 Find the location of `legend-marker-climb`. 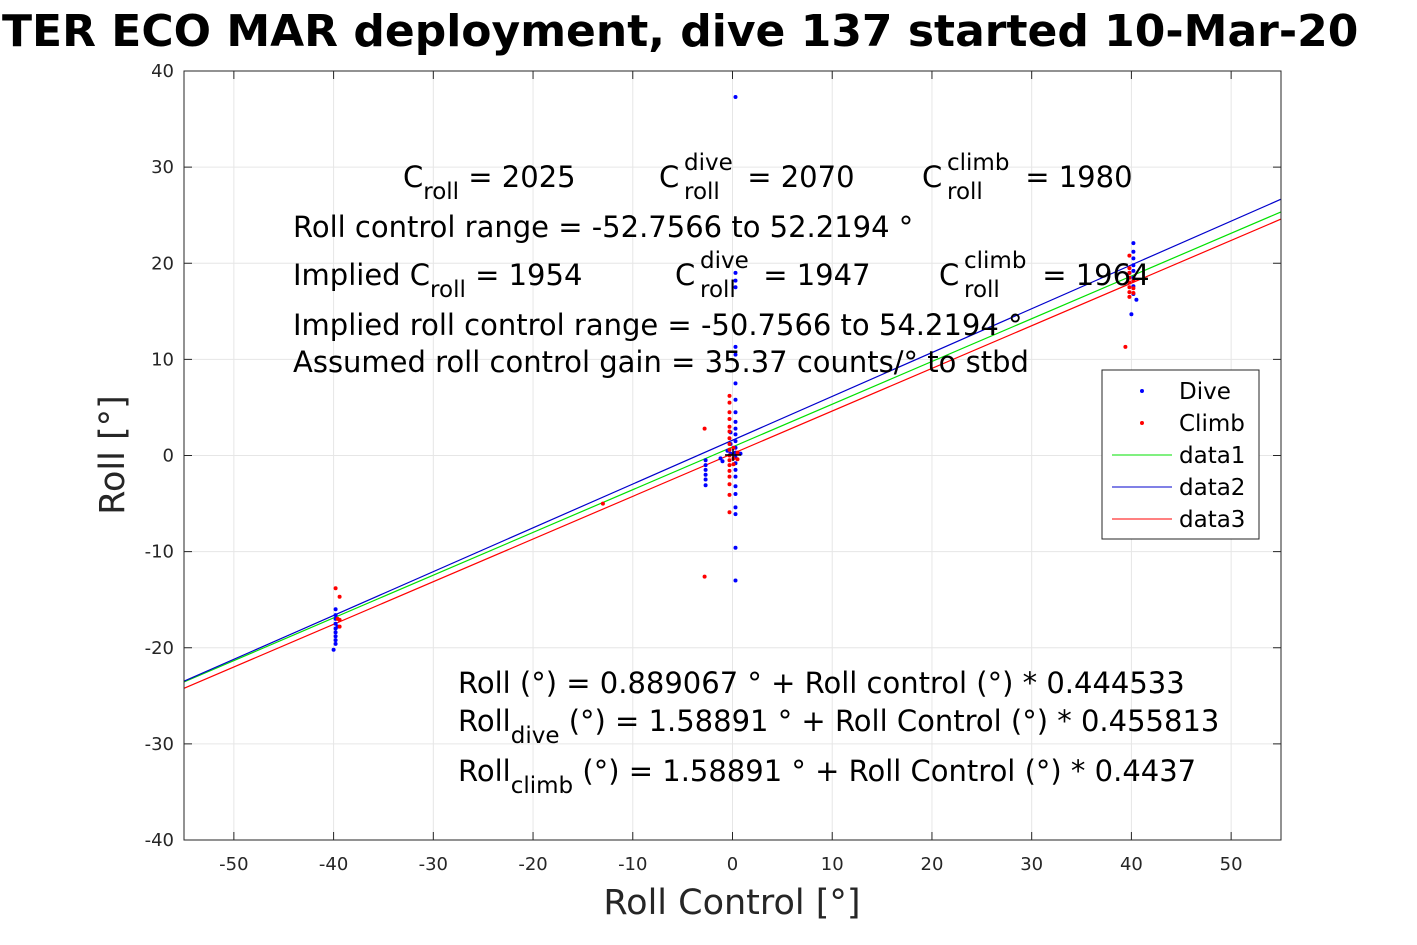

legend-marker-climb is located at coordinates (1142, 423).